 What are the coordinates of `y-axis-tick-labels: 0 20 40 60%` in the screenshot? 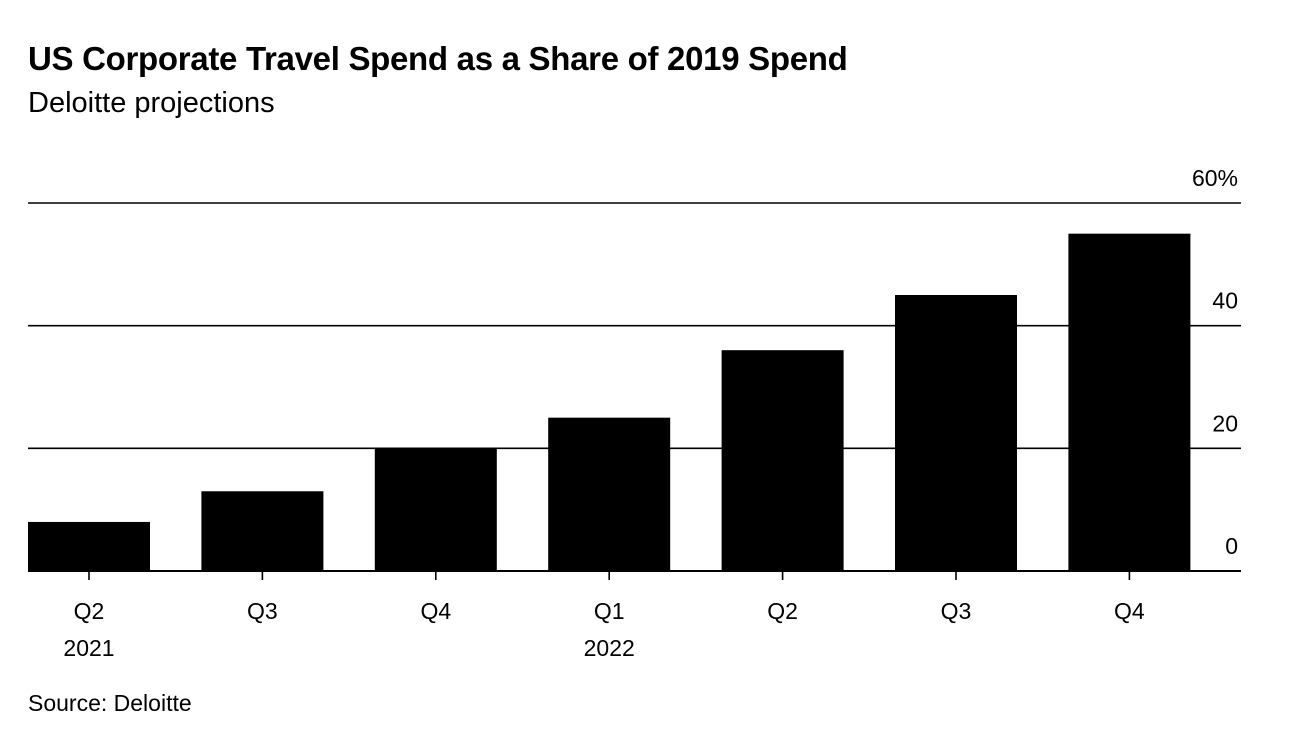 It's located at (1215, 362).